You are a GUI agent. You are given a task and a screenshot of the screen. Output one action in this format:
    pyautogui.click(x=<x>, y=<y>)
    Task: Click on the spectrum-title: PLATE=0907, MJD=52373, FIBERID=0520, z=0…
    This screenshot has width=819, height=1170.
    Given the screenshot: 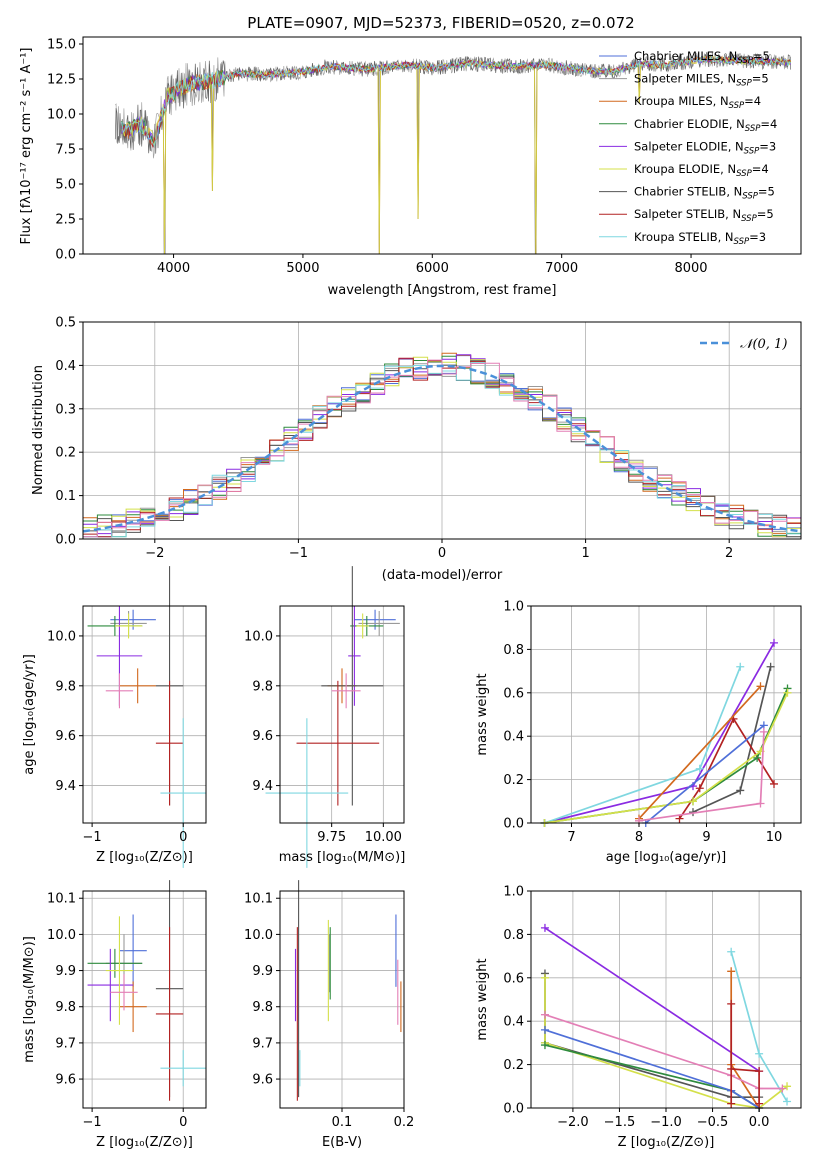 What is the action you would take?
    pyautogui.click(x=440, y=23)
    